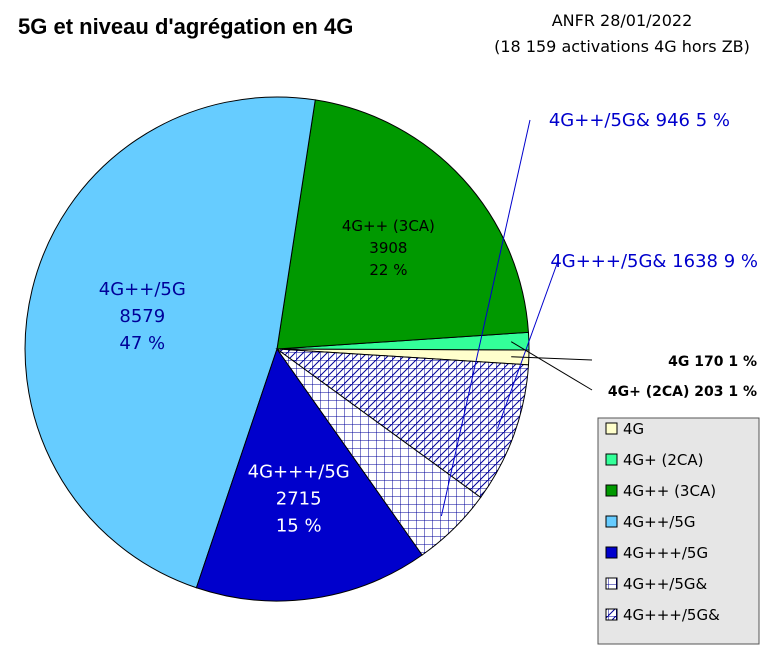  What do you see at coordinates (665, 584) in the screenshot?
I see `legend-label-5: 4G++/5G&` at bounding box center [665, 584].